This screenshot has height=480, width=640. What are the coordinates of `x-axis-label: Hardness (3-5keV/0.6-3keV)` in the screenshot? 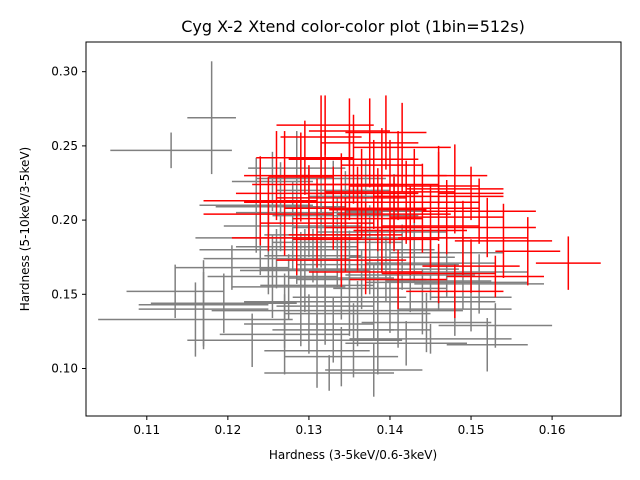 It's located at (353, 455).